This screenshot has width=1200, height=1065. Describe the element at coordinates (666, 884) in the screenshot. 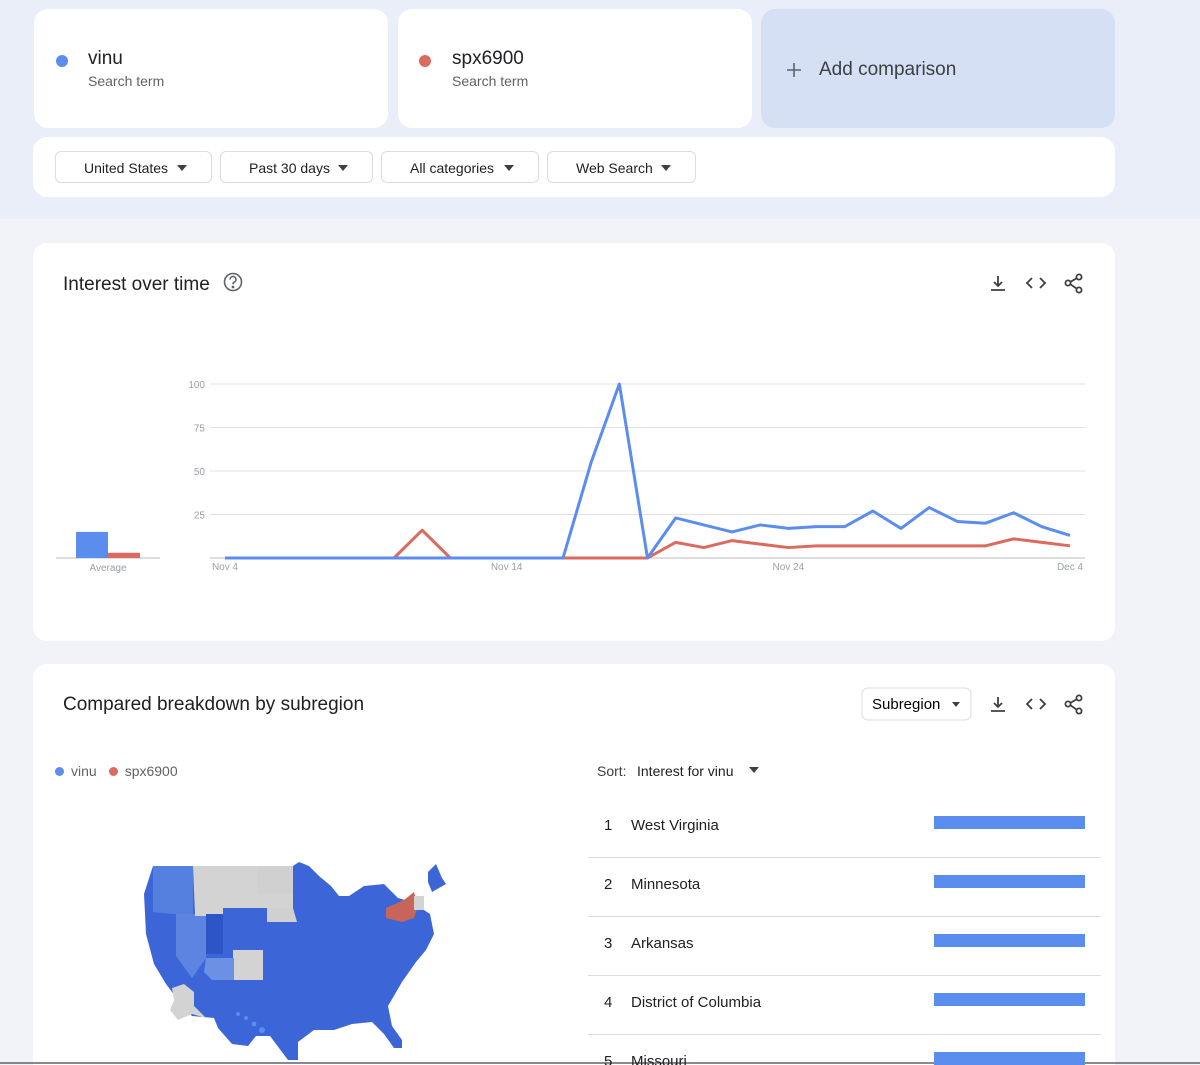

I see `region-name: Minnesota` at that location.